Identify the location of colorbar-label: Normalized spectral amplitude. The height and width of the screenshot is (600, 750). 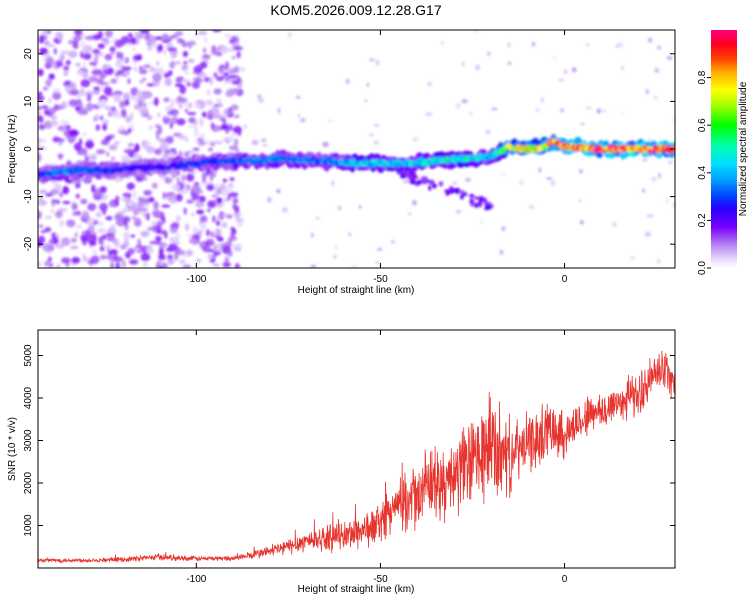
(743, 148).